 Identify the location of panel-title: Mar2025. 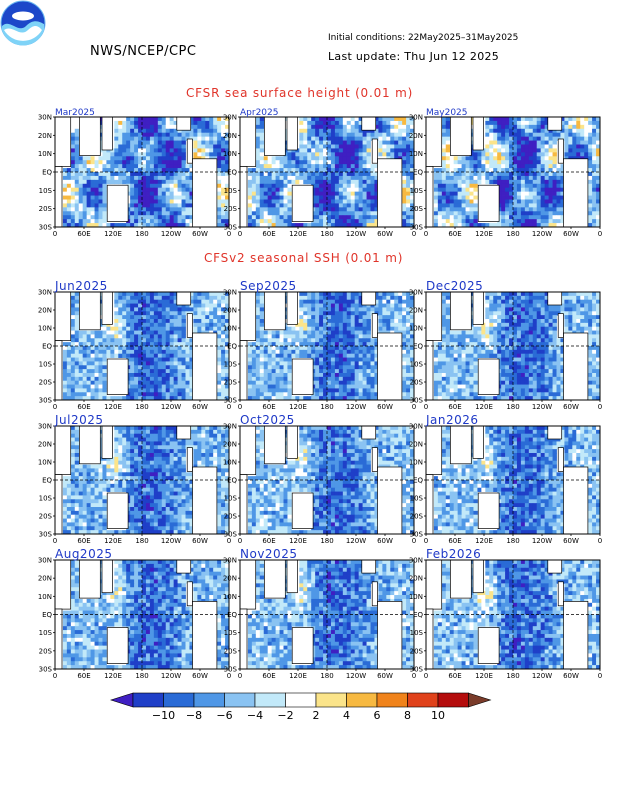
(75, 113).